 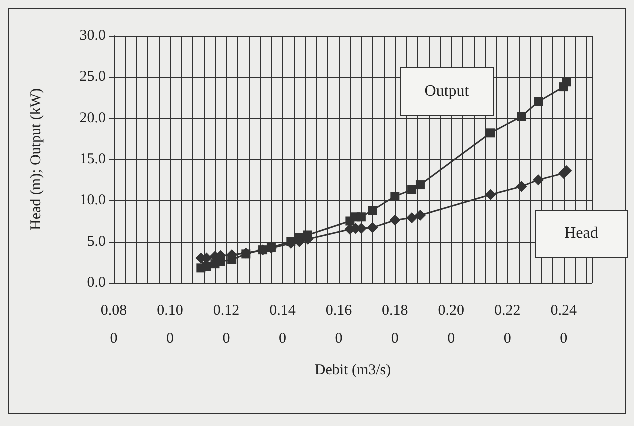 What do you see at coordinates (93, 77) in the screenshot?
I see `y-tick-label: 25.0` at bounding box center [93, 77].